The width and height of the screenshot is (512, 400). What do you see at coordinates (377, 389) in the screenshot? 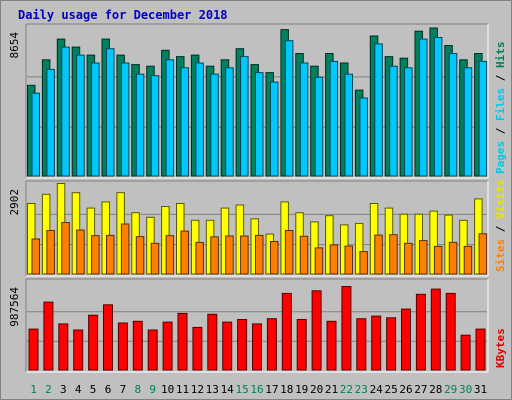
I see `x-tick-label-24: 24` at bounding box center [377, 389].